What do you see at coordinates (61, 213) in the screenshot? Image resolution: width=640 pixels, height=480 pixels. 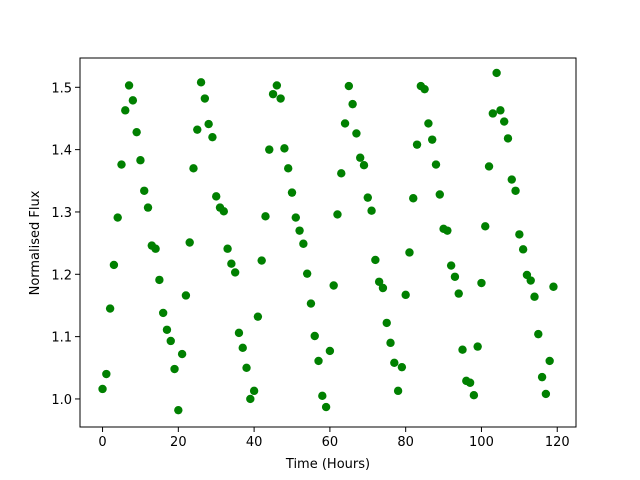 I see `y-tick-label: 1.3` at bounding box center [61, 213].